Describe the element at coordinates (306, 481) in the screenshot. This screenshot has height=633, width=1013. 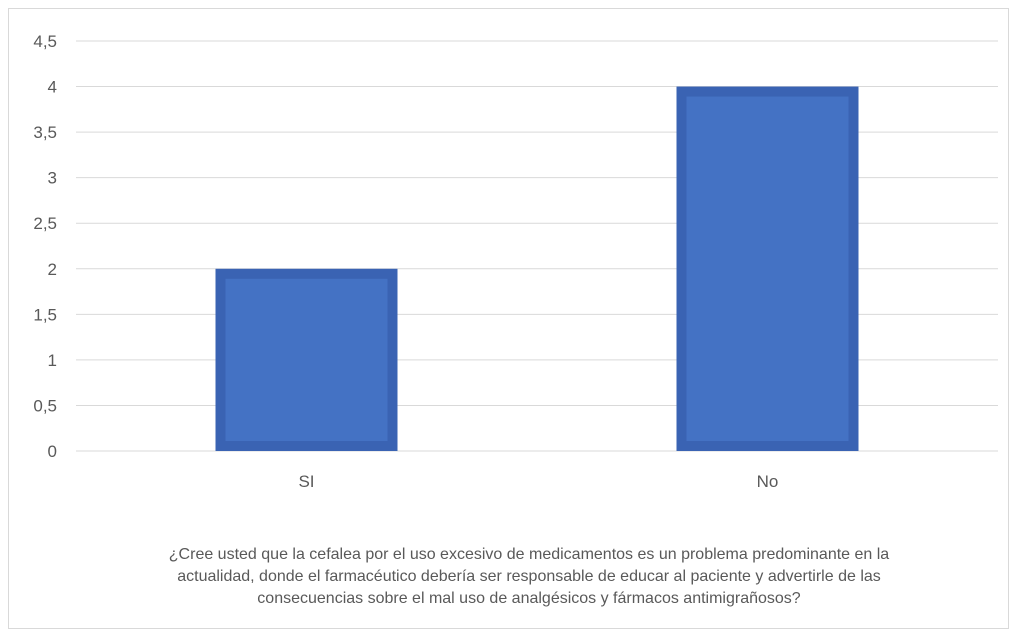
I see `x-category-label: SI` at that location.